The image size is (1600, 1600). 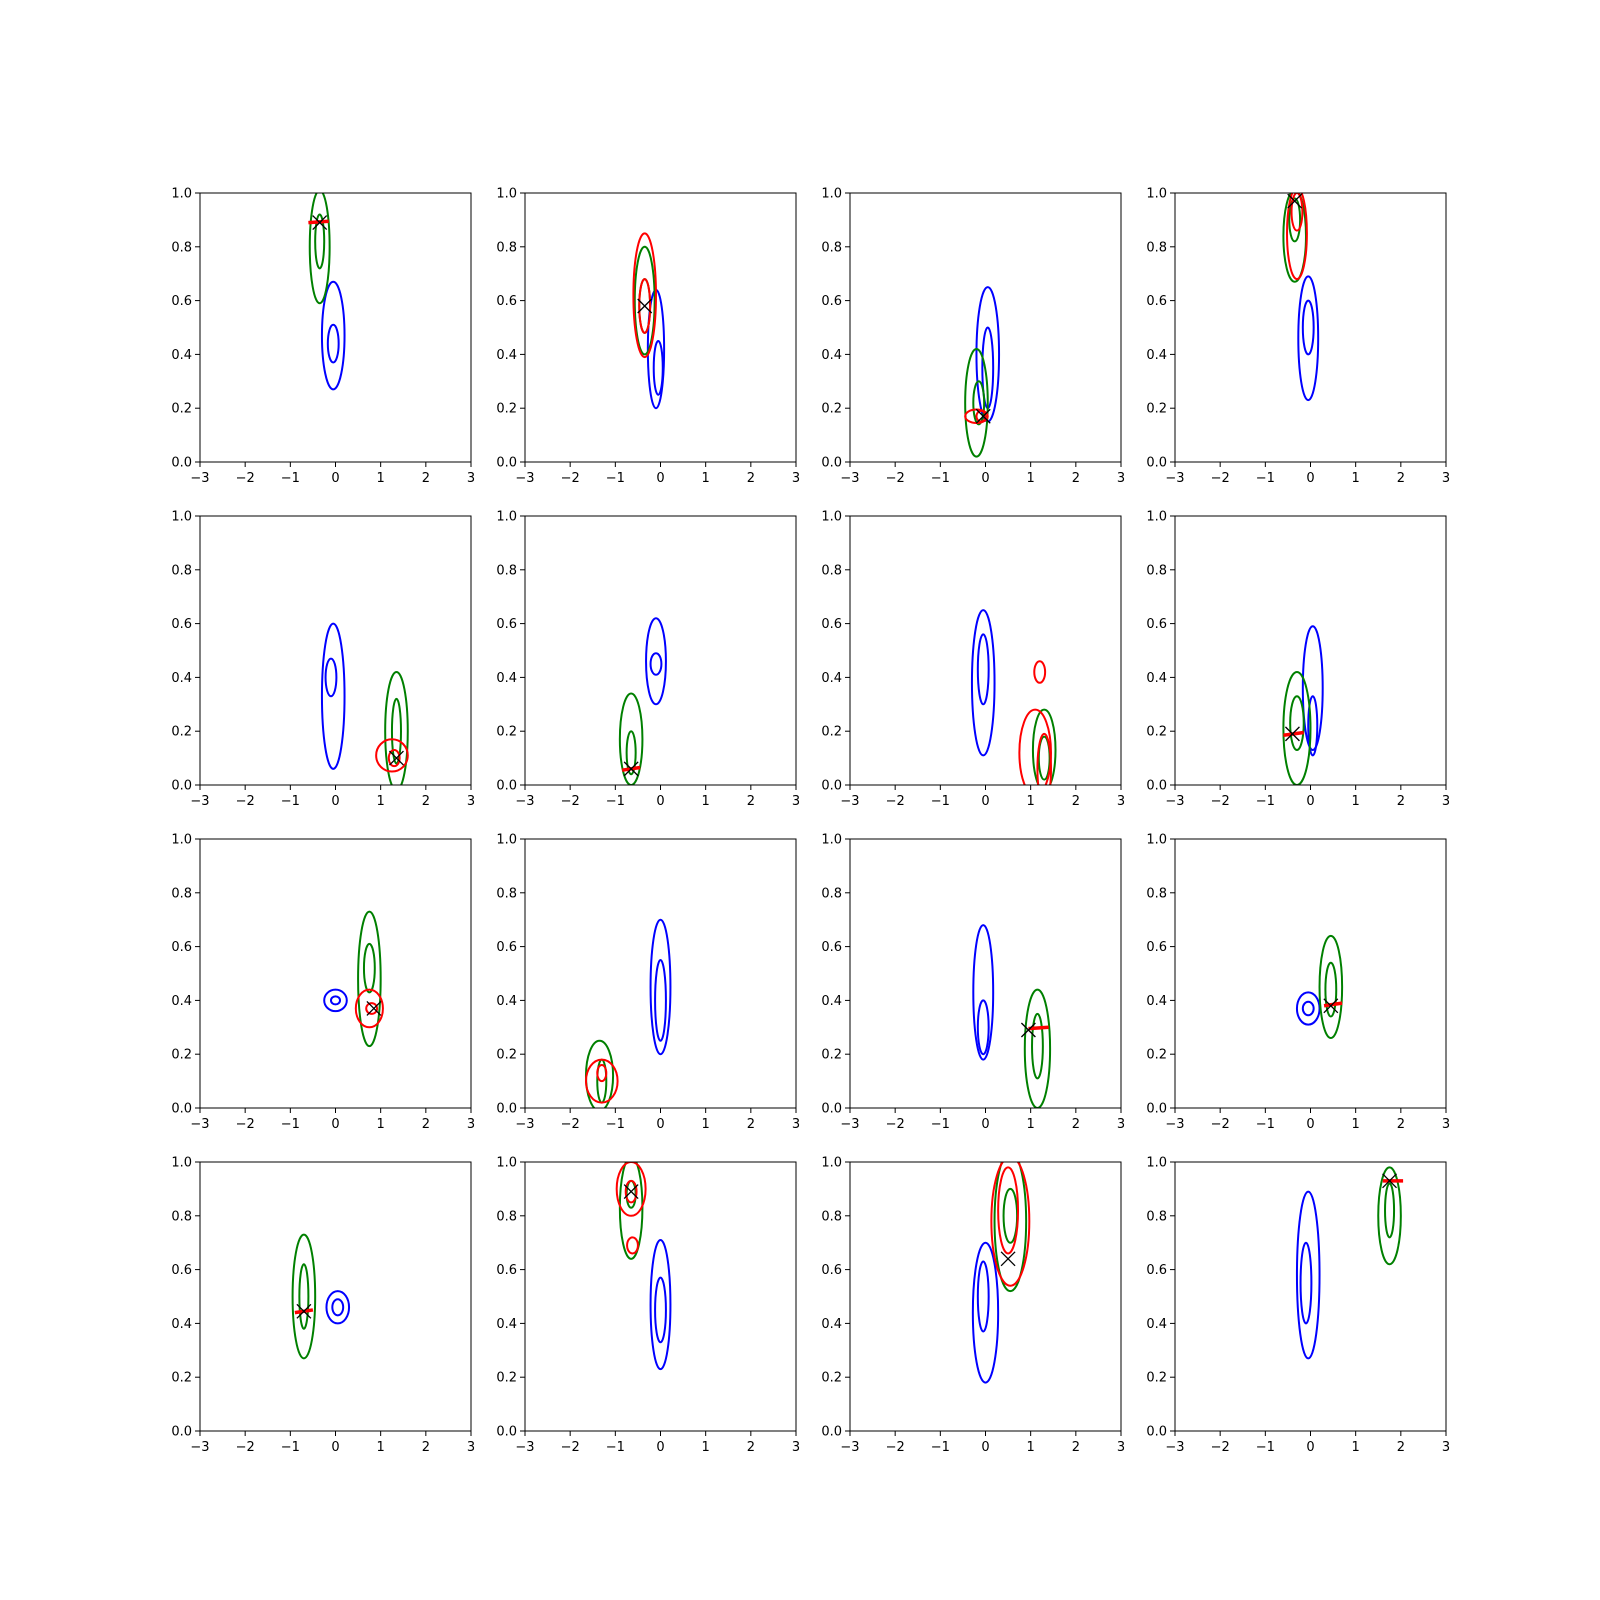 I want to click on subplot-6: −3 −2 −1 0 1 2 3 0.0 0.2 0.4 0.6 0.8 1.0, so click(x=648, y=660).